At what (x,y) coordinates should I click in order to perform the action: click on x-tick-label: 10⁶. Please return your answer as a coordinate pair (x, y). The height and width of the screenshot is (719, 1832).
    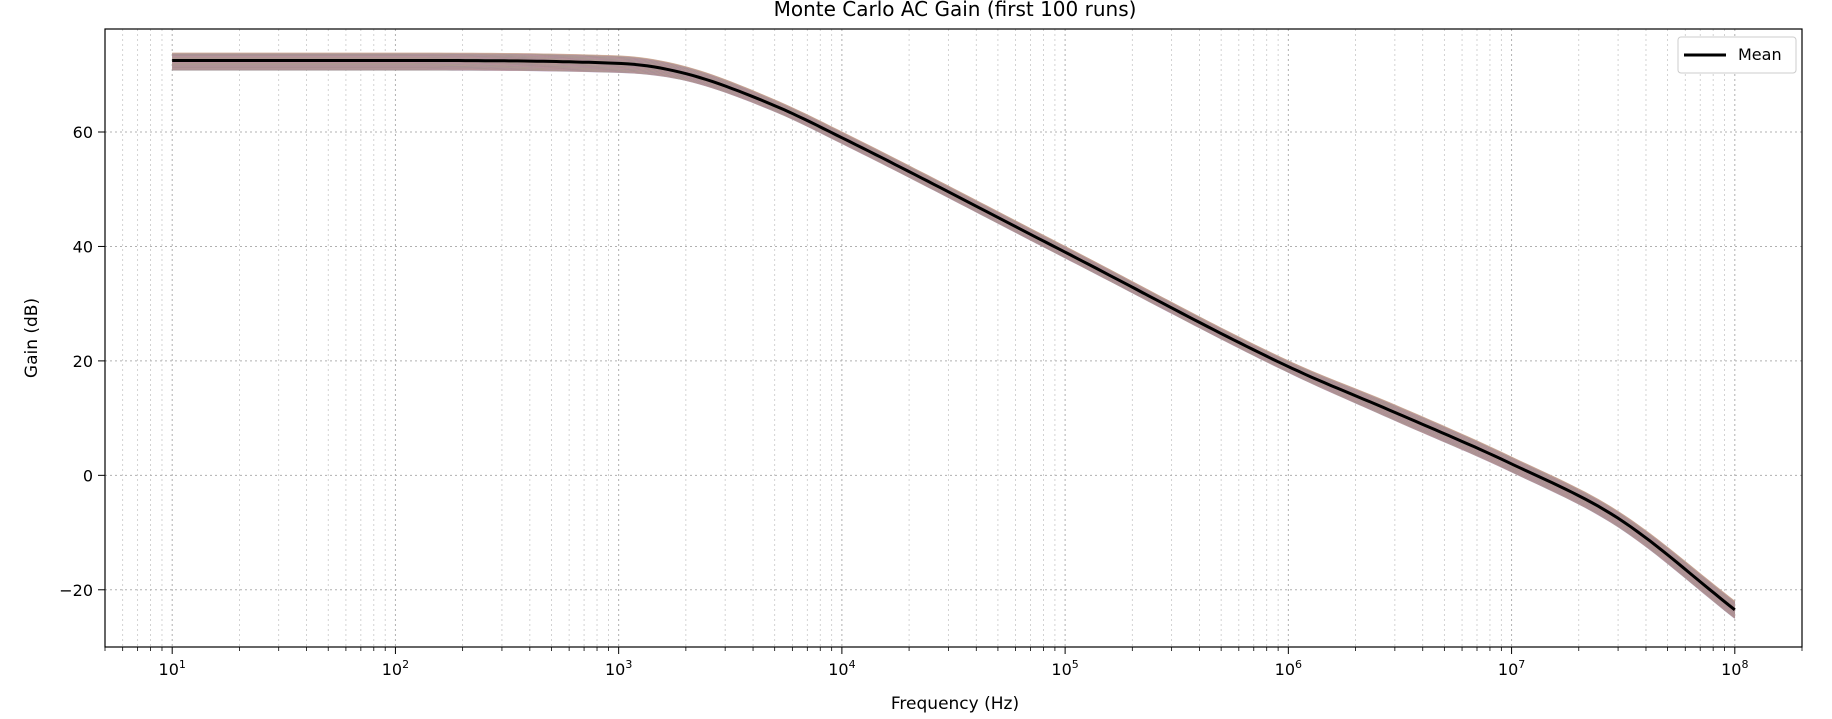
    Looking at the image, I should click on (1288, 668).